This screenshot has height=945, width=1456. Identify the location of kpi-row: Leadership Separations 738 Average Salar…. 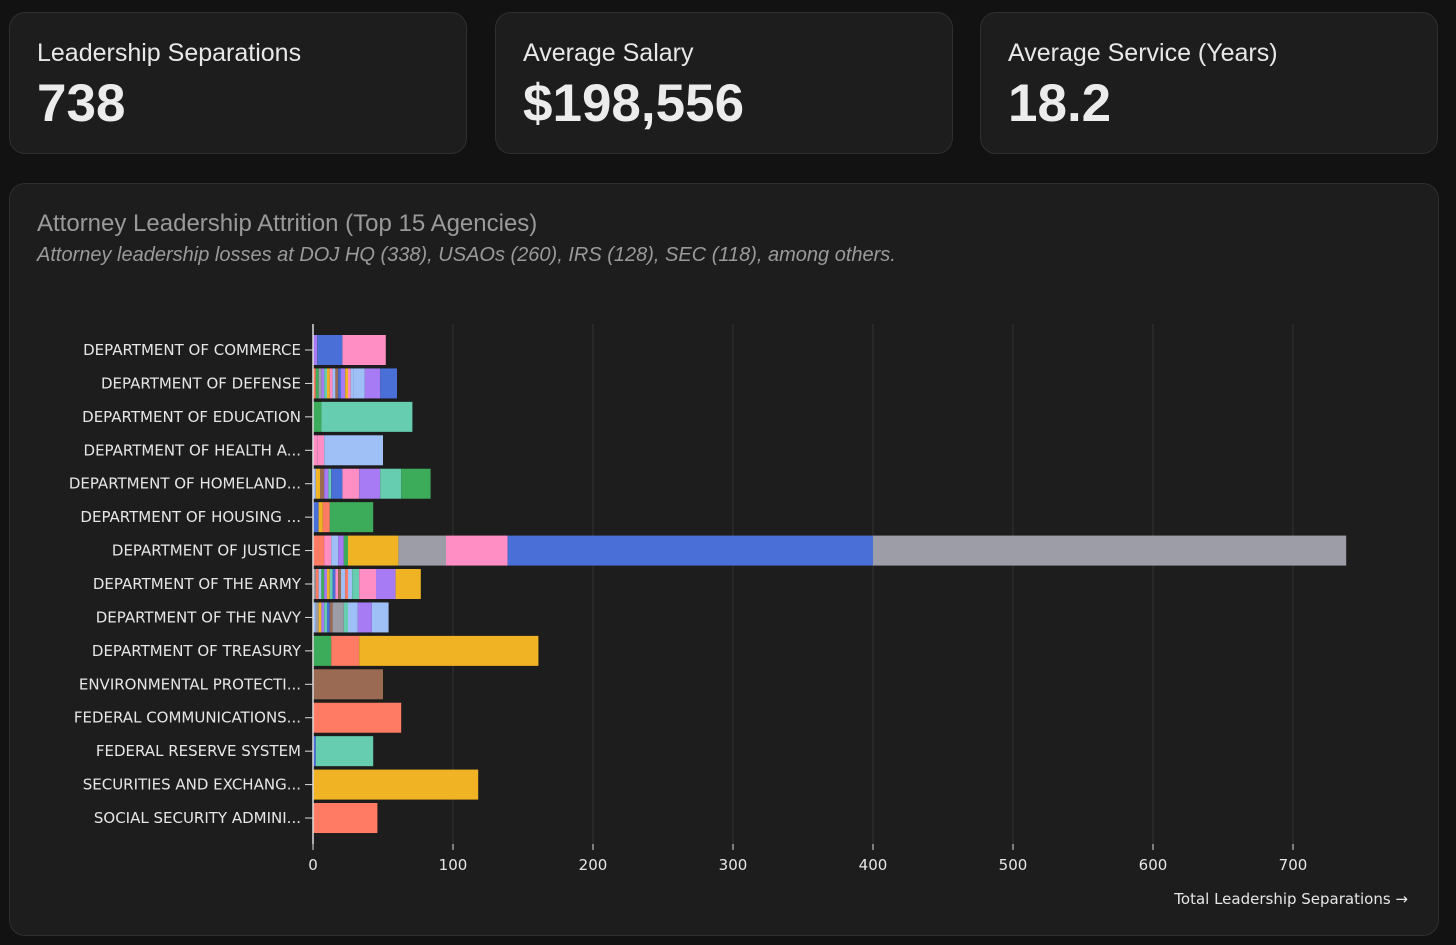
(724, 84).